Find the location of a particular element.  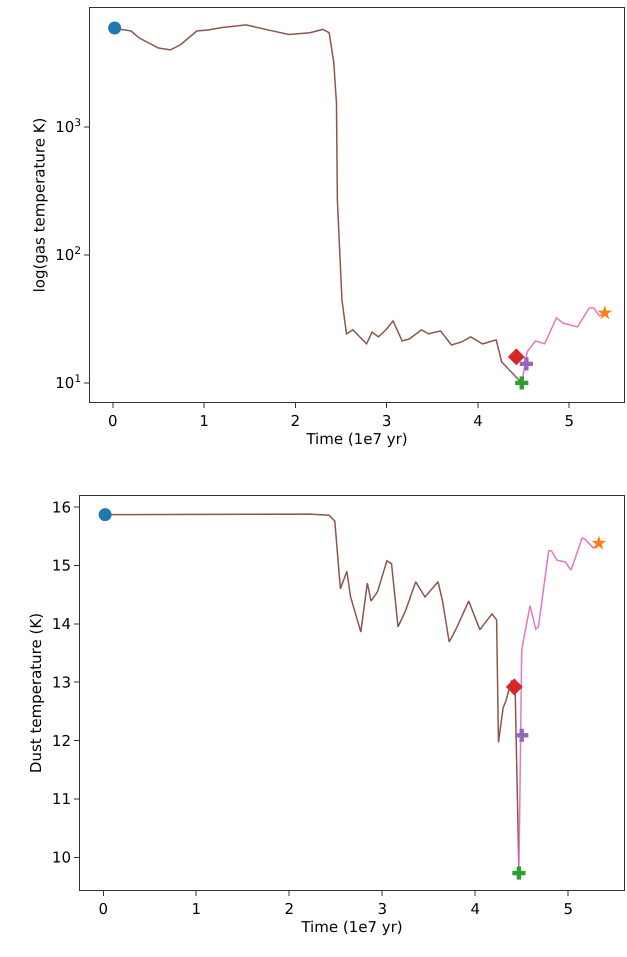

y-tick-label: 15 is located at coordinates (61, 565).